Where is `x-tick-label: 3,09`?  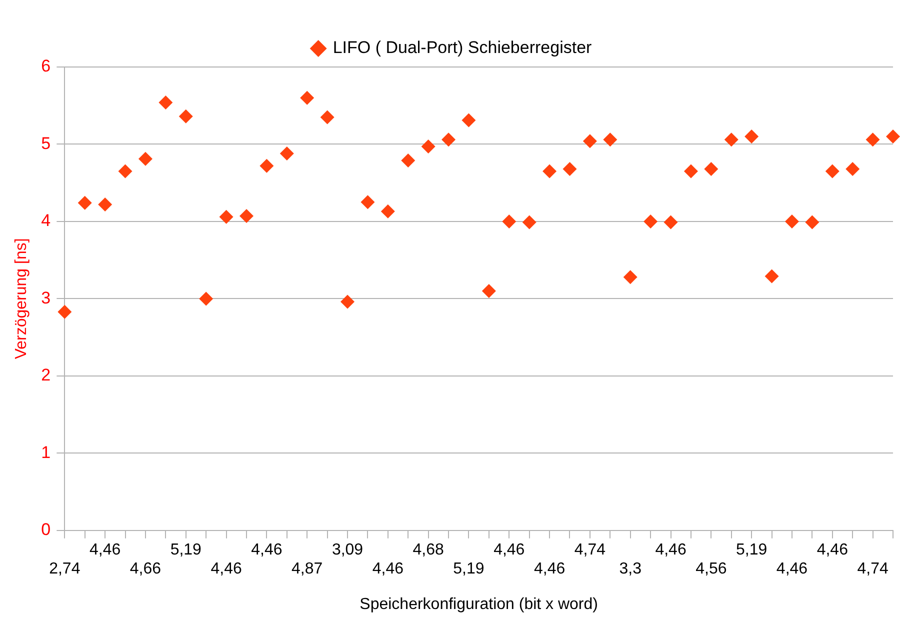 x-tick-label: 3,09 is located at coordinates (348, 549).